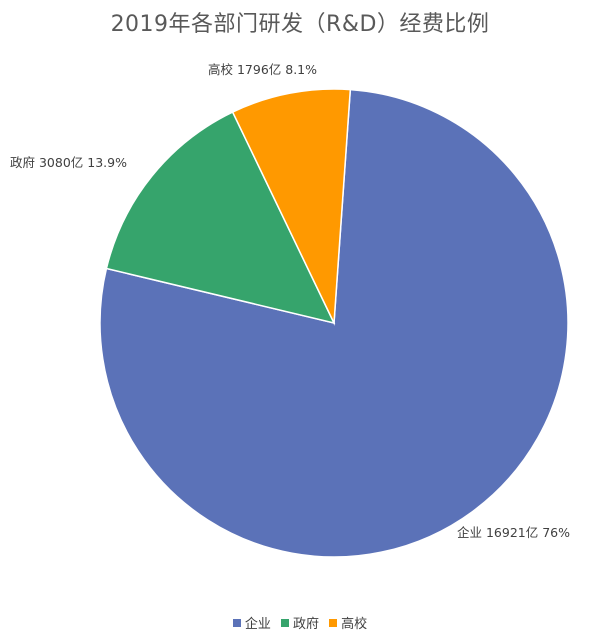 The height and width of the screenshot is (636, 600). I want to click on slice-label-university: 高校 1796亿 8.1%, so click(262, 69).